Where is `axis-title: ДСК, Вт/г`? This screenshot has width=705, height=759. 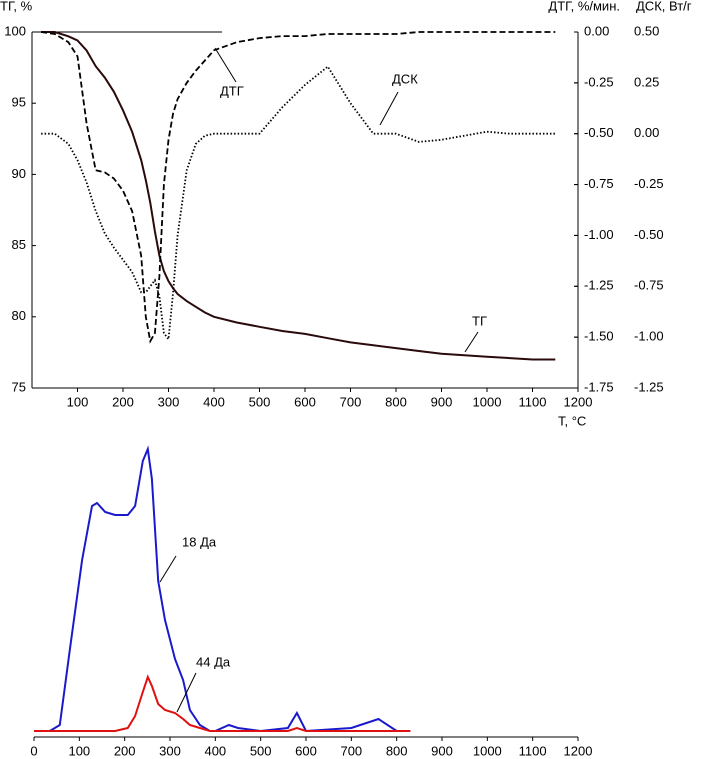 axis-title: ДСК, Вт/г is located at coordinates (664, 6).